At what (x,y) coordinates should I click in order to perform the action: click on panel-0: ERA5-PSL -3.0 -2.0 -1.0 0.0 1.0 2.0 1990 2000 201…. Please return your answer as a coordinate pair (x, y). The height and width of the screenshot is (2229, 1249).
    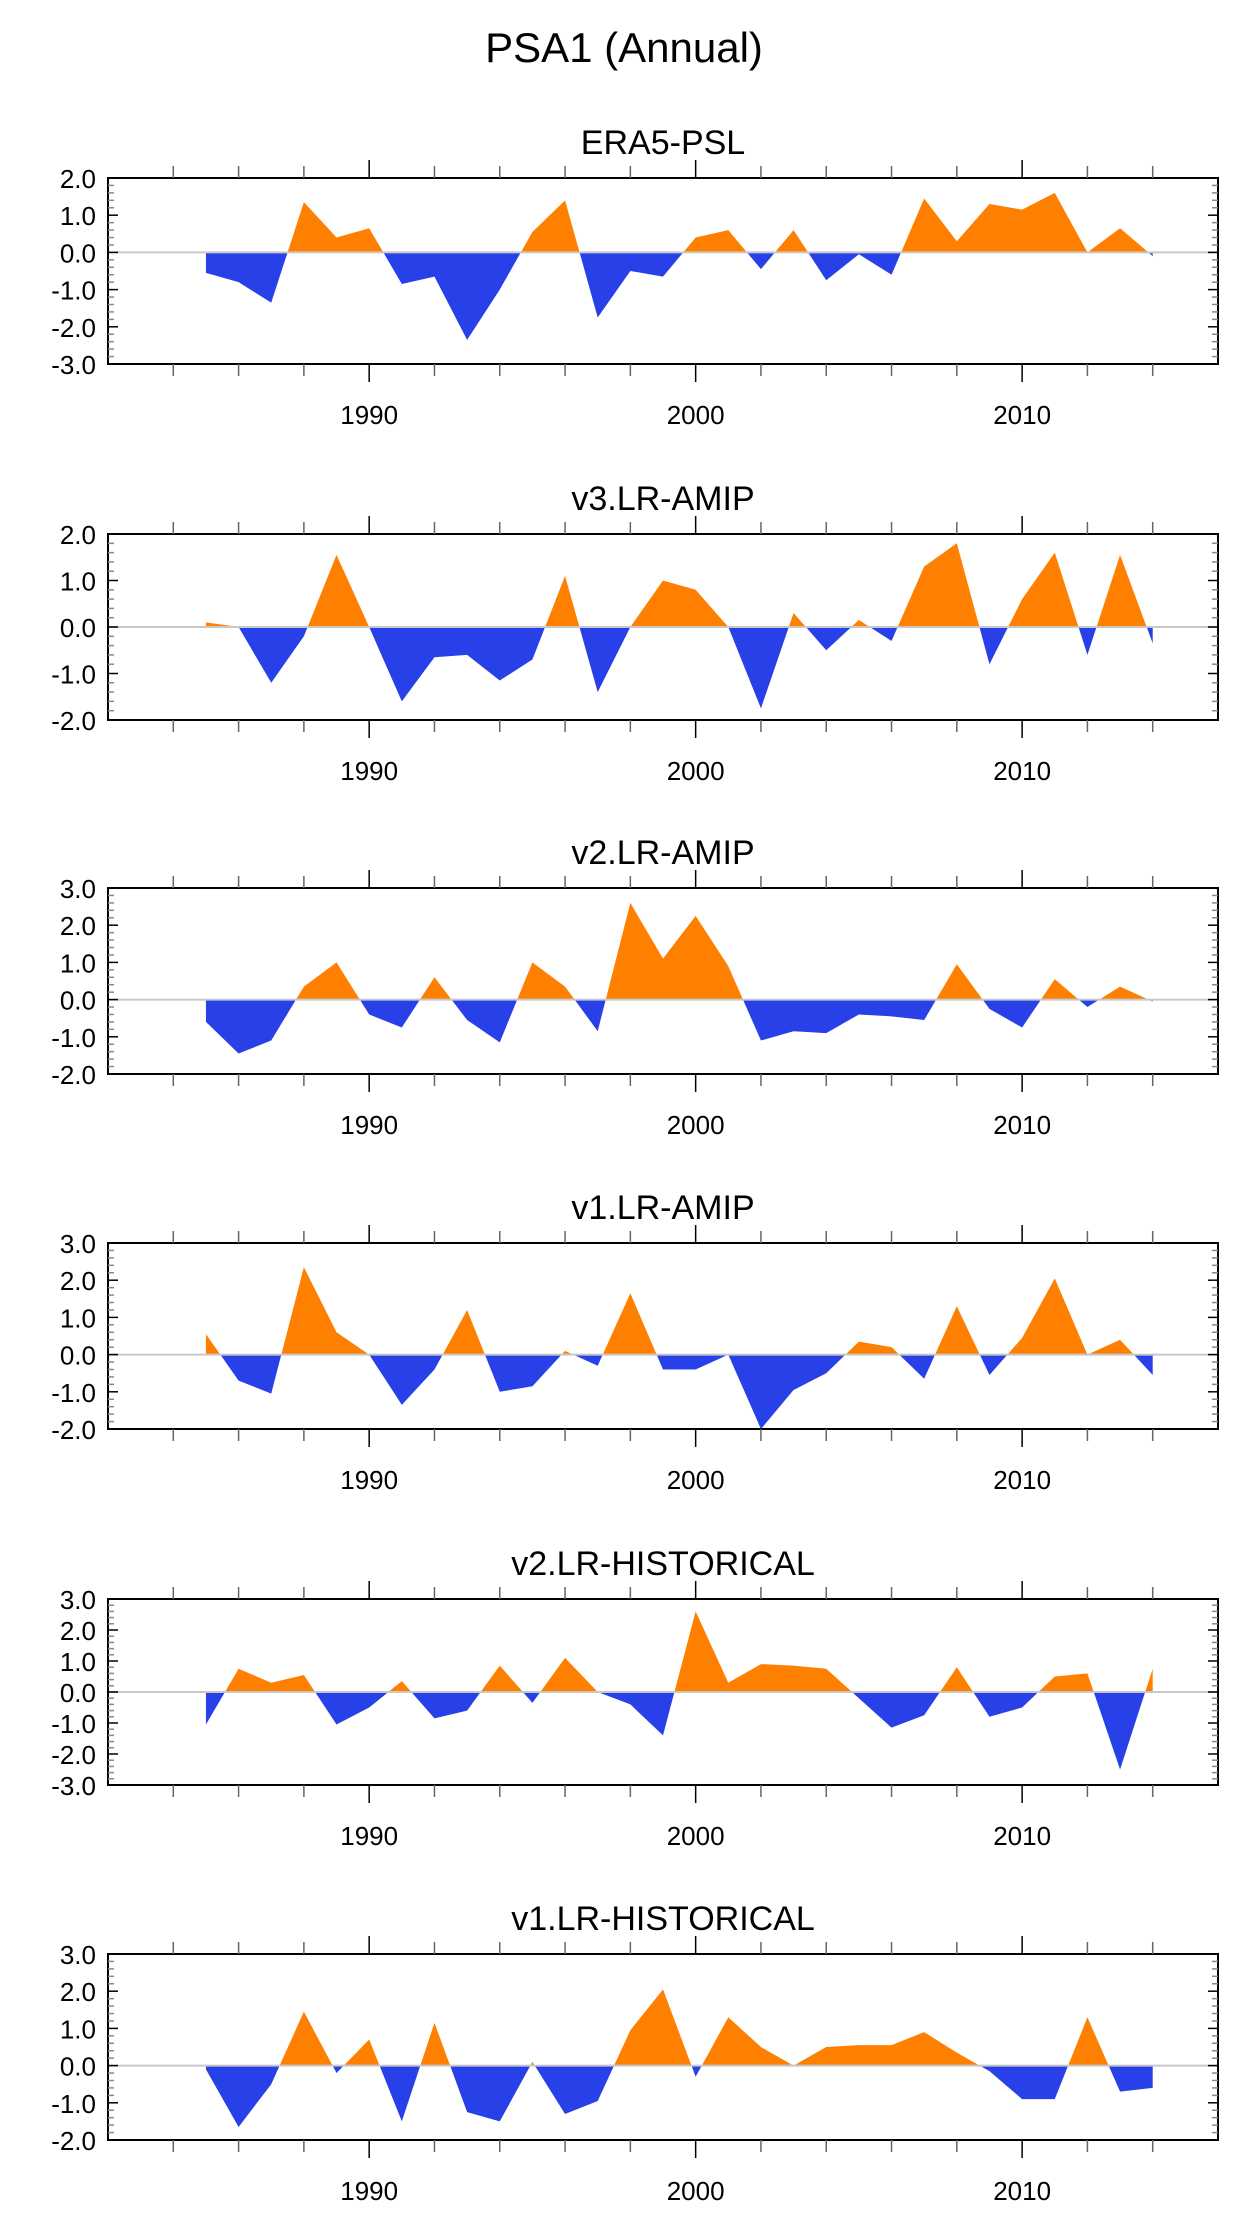
    Looking at the image, I should click on (635, 277).